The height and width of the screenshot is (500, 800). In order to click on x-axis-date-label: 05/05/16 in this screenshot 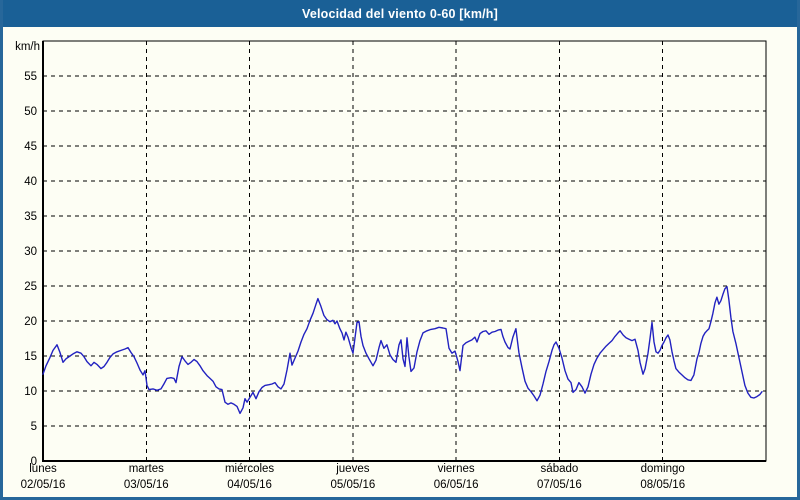, I will do `click(352, 485)`.